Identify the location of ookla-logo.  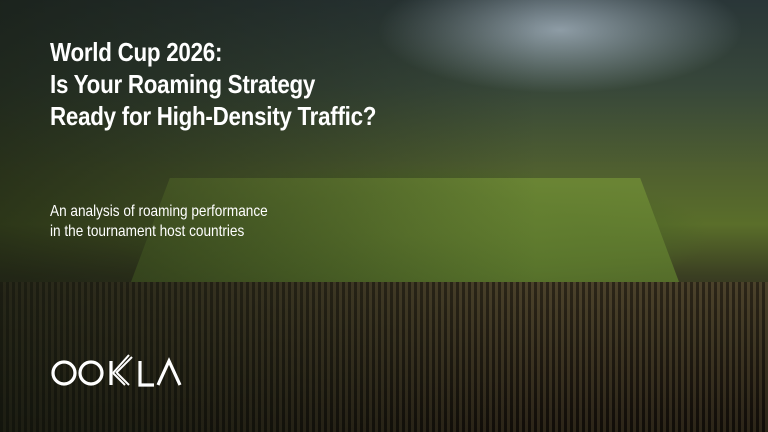
(116, 370).